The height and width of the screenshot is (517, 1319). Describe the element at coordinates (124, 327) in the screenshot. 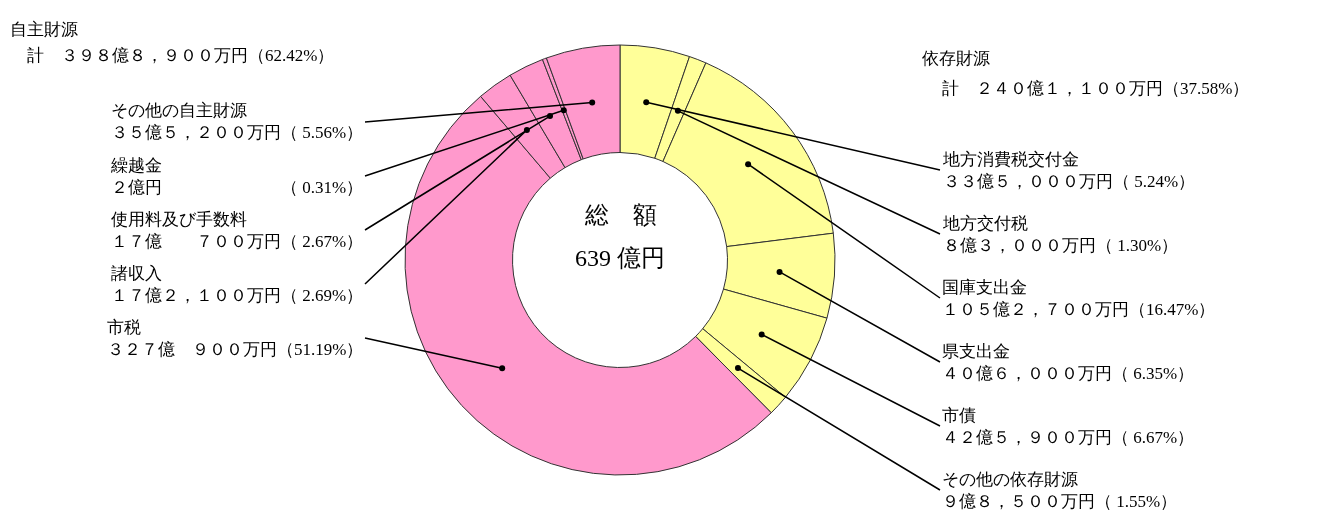

I see `slice-label: 市税` at that location.